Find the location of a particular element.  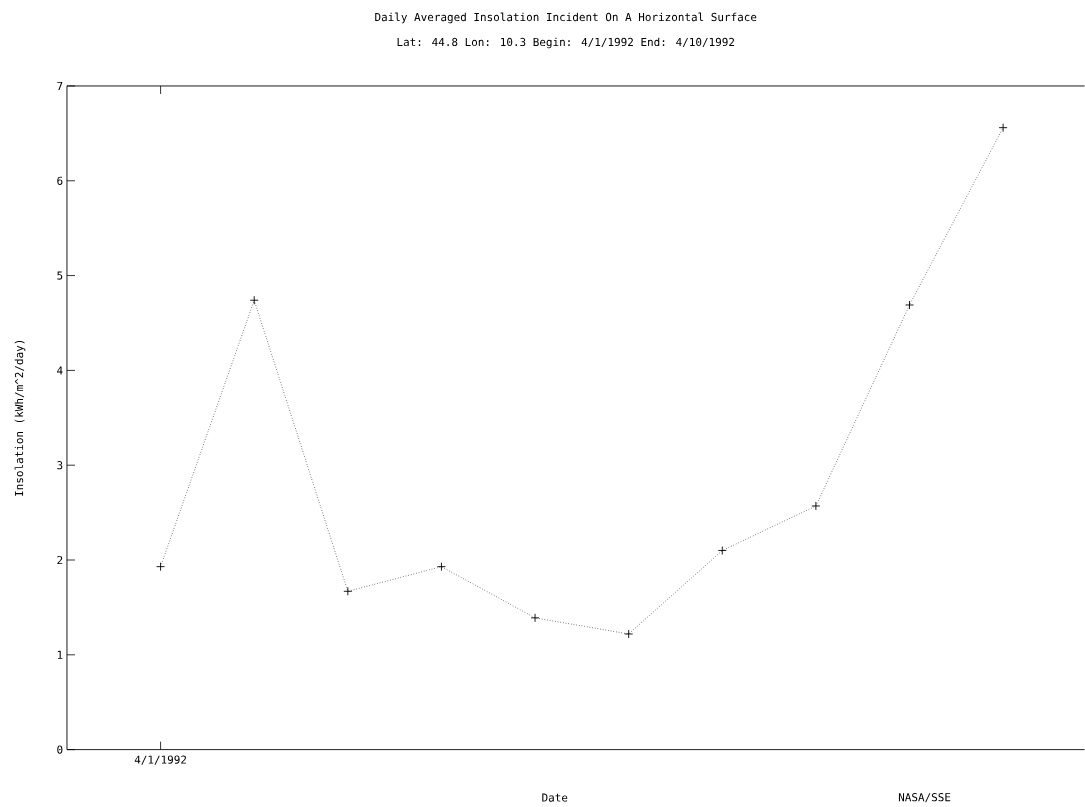

y-tick-label: 2 is located at coordinates (60, 560).